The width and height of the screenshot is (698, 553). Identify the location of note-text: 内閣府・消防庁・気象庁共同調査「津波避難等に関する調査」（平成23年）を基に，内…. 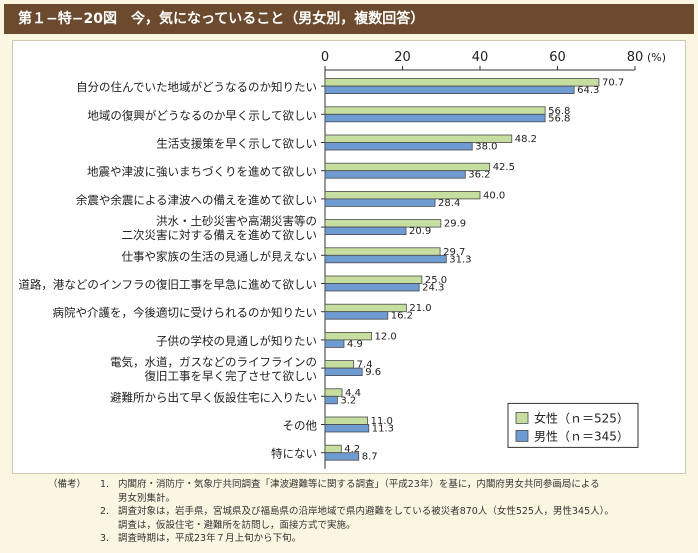
(359, 484).